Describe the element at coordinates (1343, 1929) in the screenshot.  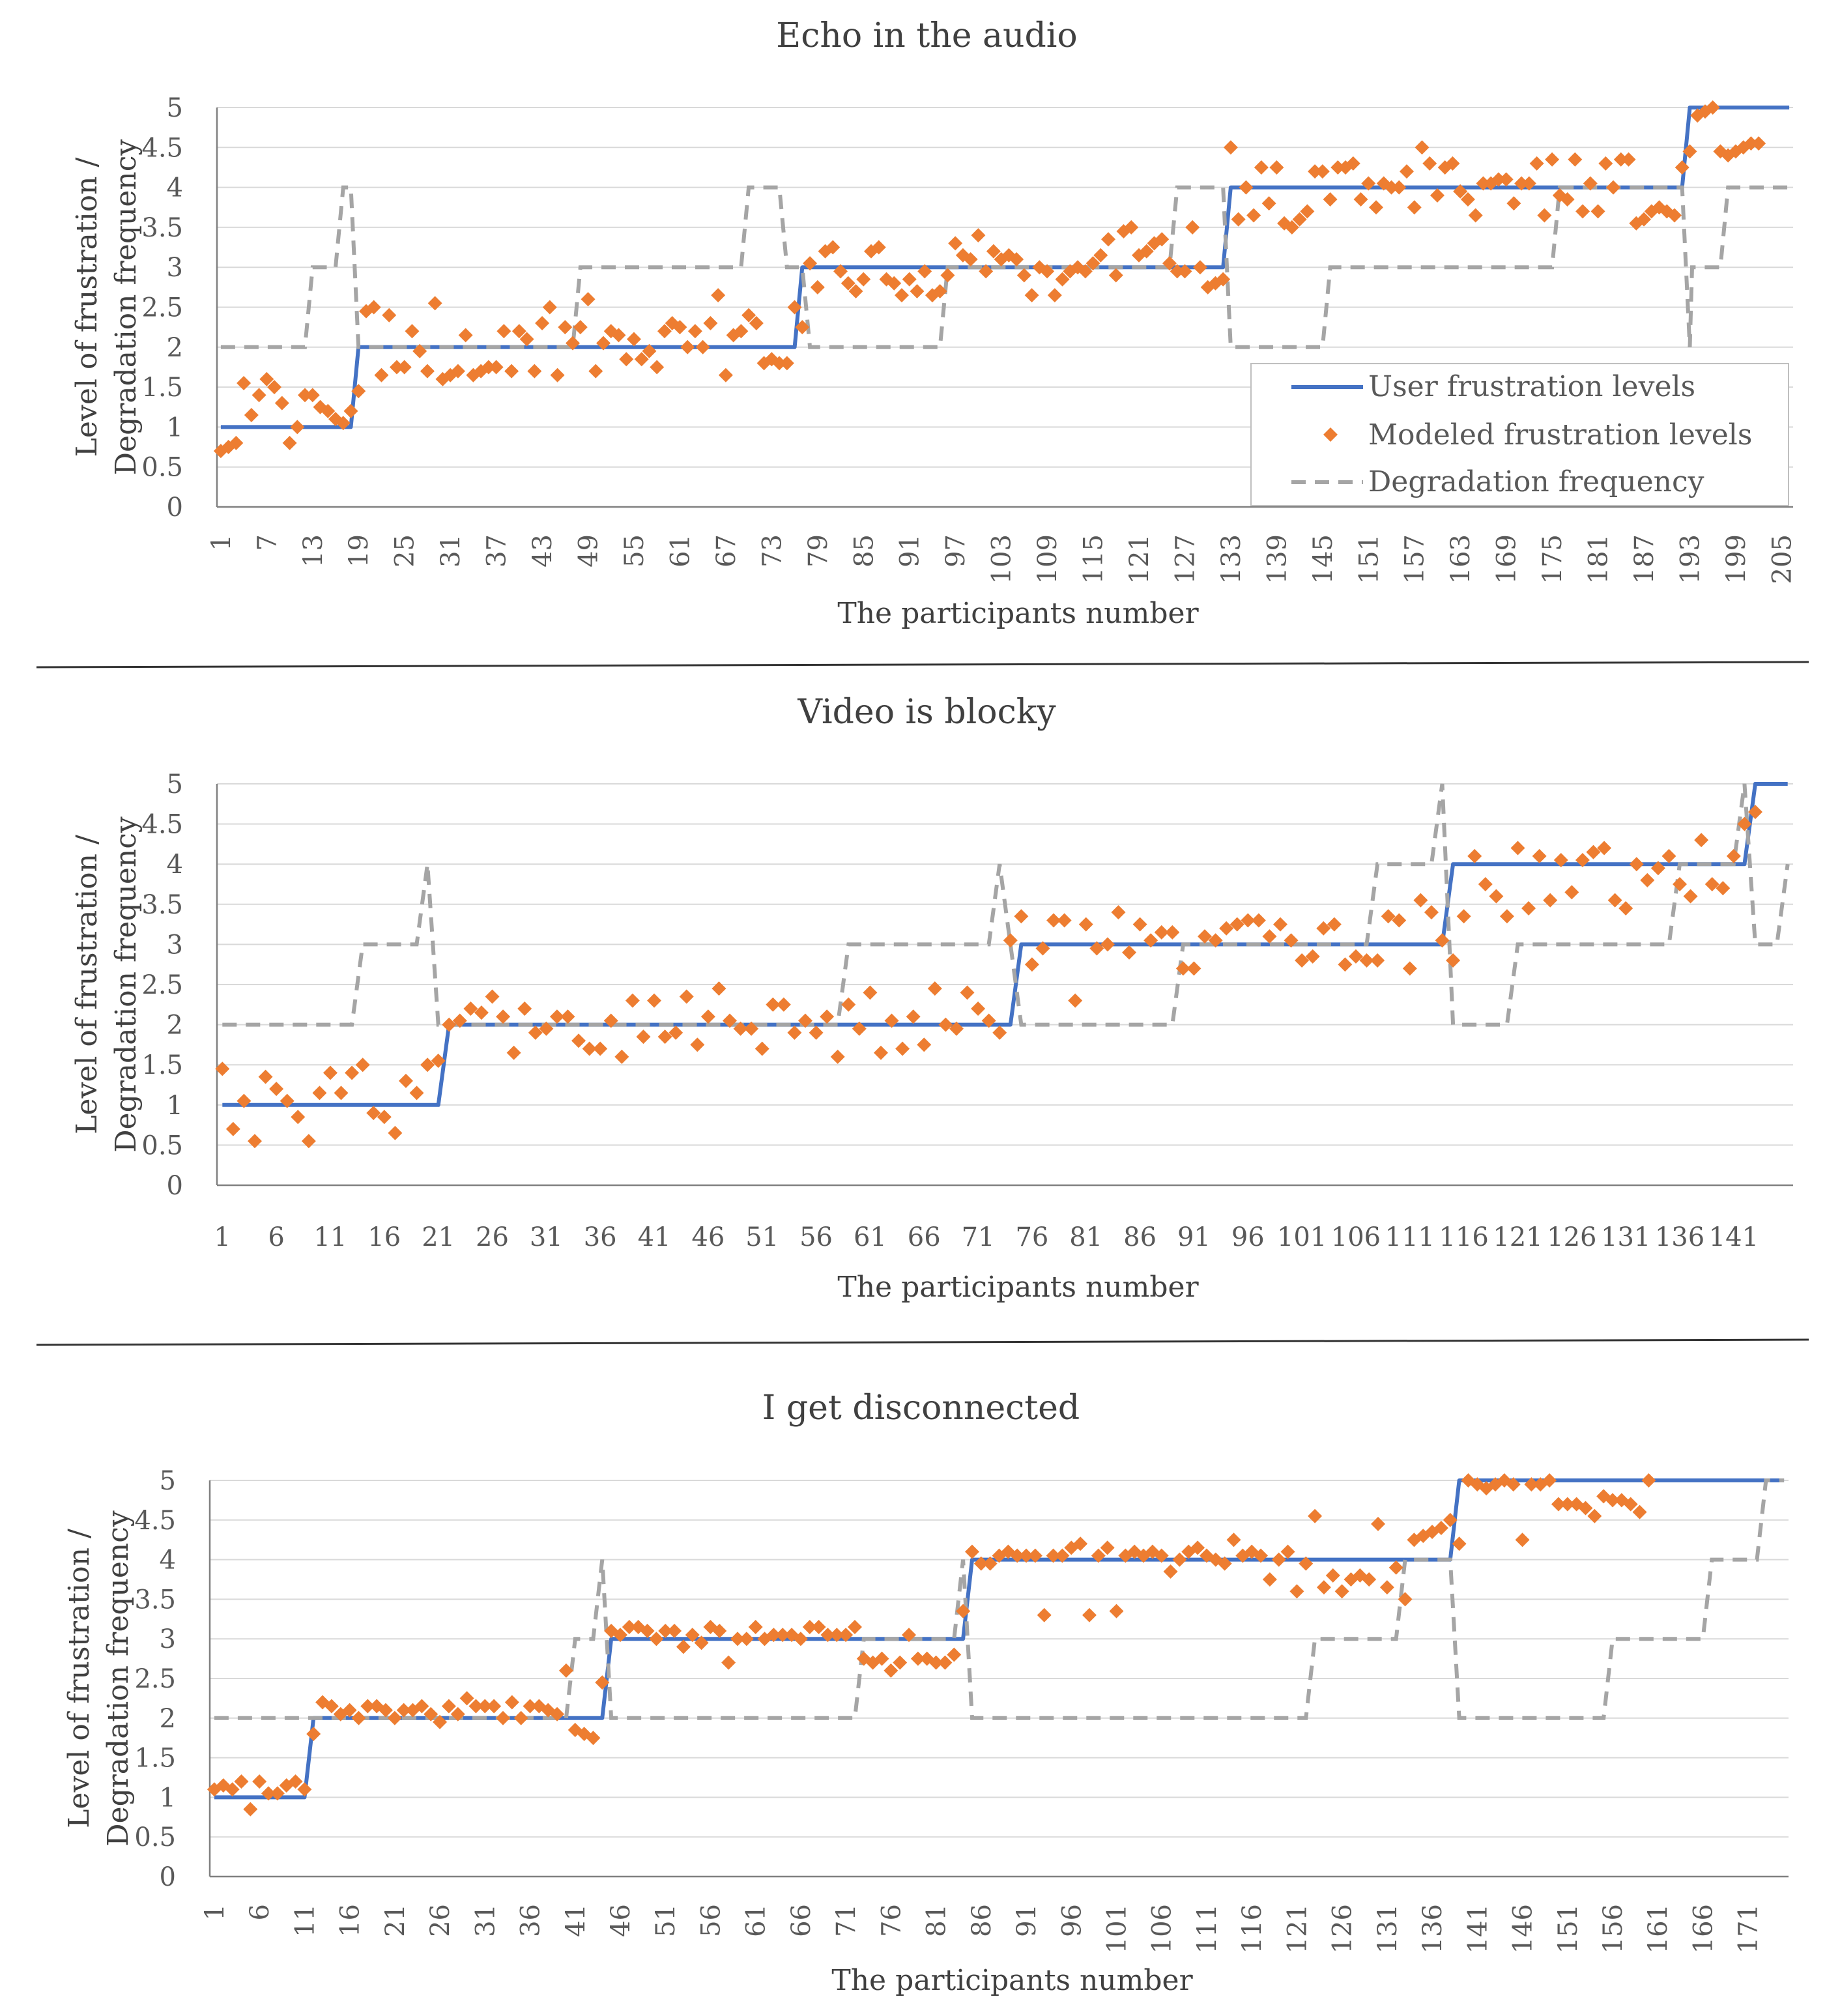
I see `x-tick-label: 126` at that location.